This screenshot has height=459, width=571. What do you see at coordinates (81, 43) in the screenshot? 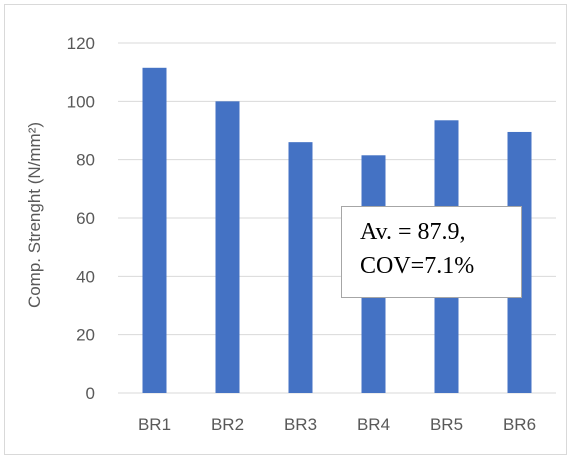
I see `y-tick-label: 120` at bounding box center [81, 43].